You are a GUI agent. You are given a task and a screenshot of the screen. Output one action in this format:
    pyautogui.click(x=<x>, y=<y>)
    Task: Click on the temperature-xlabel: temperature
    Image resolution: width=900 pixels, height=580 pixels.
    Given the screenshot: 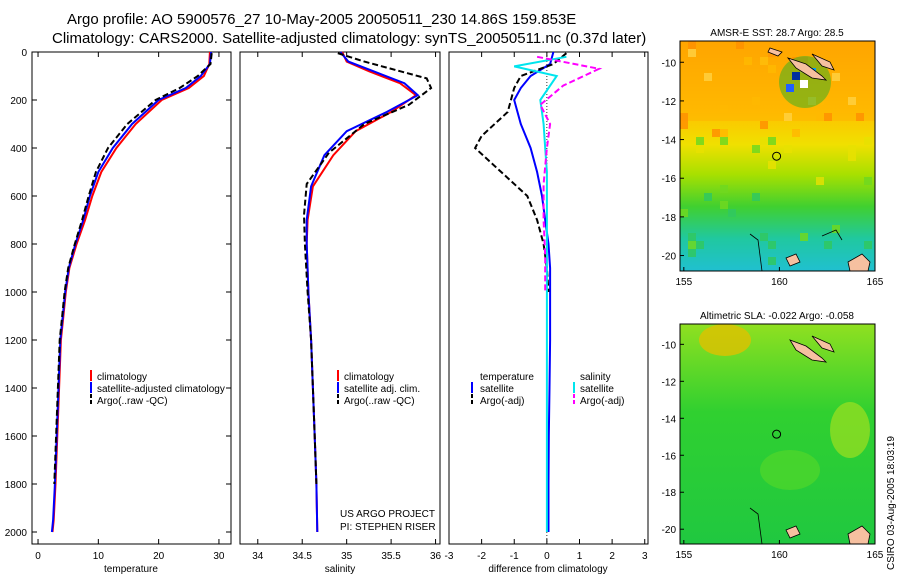 What is the action you would take?
    pyautogui.click(x=131, y=569)
    